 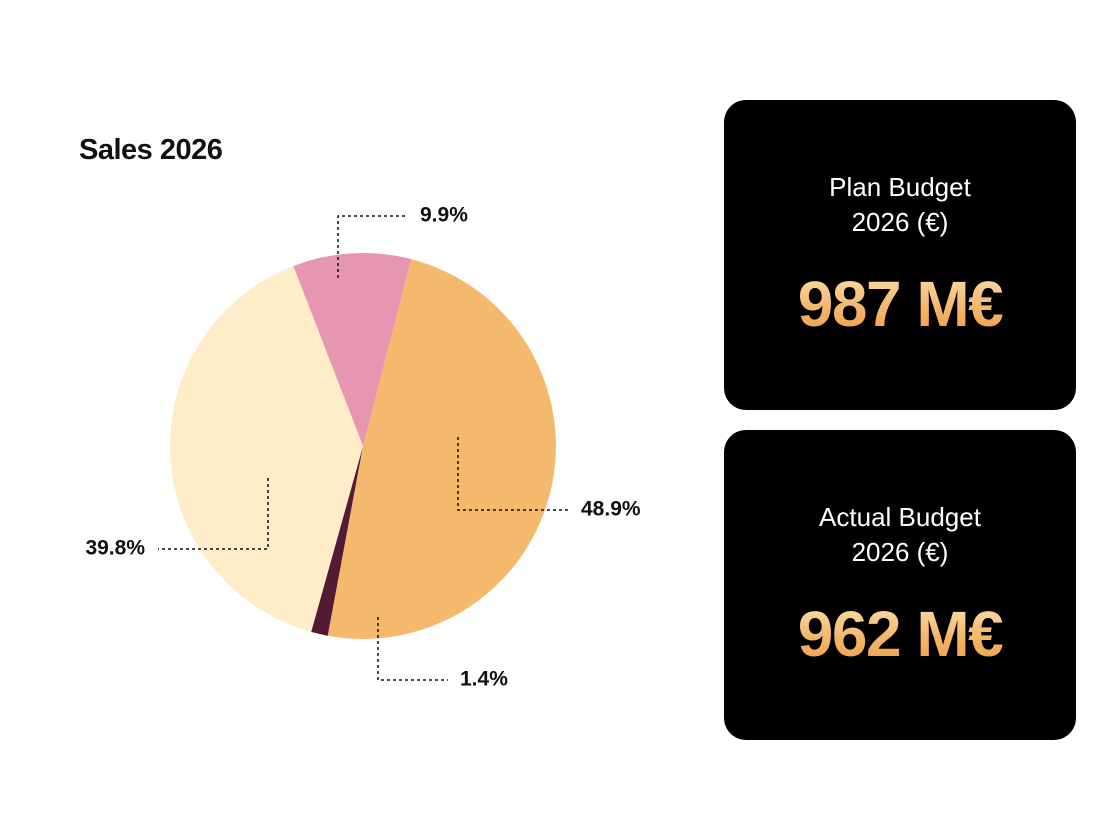 I want to click on actual-budget-card: Actual Budget 2026 (€) 962 M€, so click(x=900, y=585).